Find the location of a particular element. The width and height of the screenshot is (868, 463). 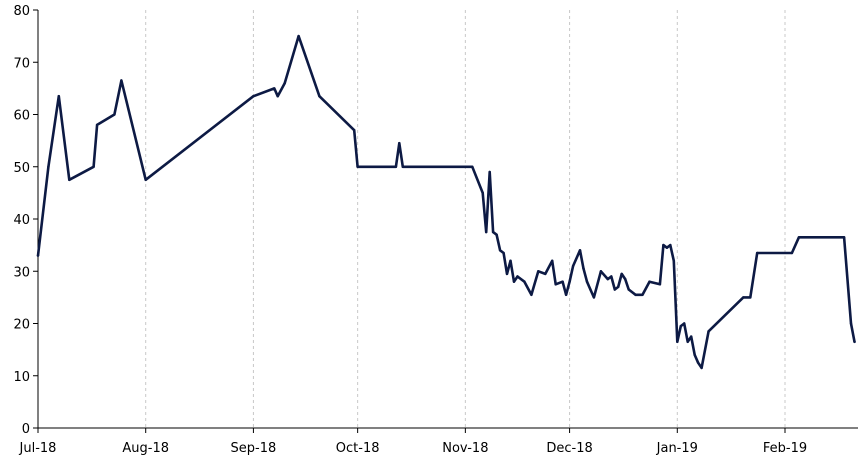

y-tick-label-20: 20 is located at coordinates (21, 325).